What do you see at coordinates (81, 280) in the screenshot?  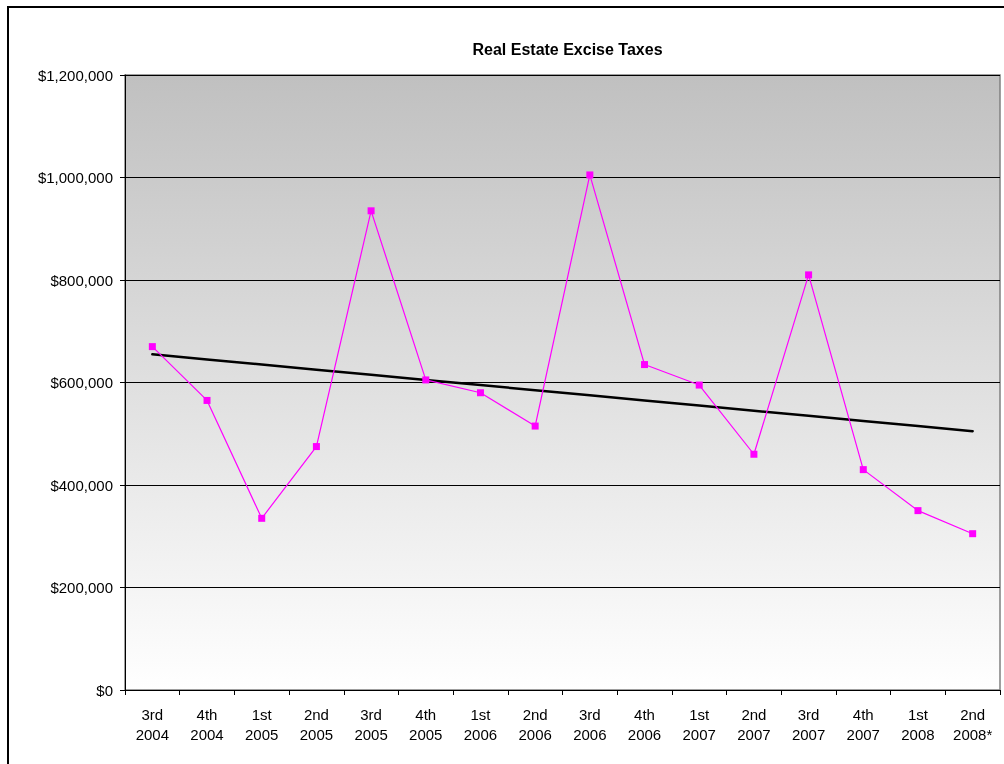 I see `y-tick-label: $800,000` at bounding box center [81, 280].